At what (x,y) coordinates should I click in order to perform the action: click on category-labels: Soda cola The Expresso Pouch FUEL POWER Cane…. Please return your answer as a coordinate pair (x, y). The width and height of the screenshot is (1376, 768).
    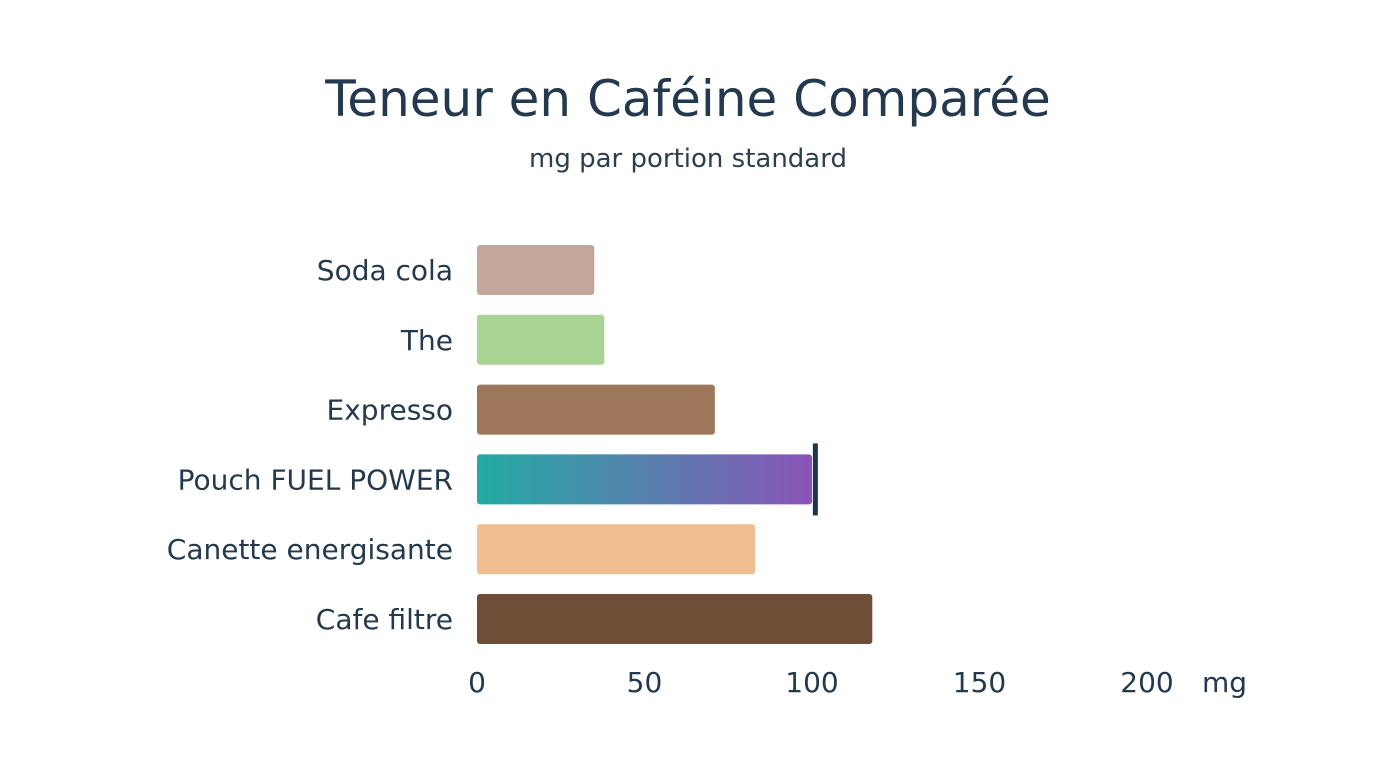
    Looking at the image, I should click on (310, 445).